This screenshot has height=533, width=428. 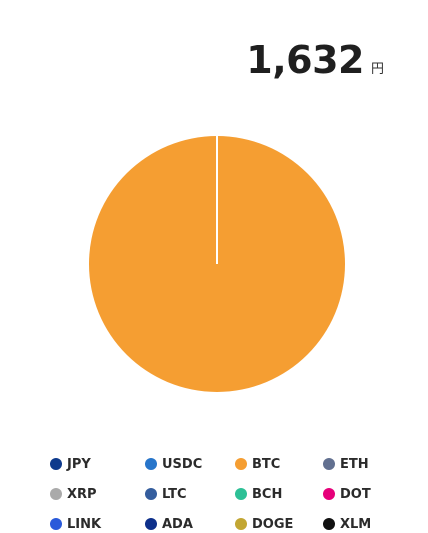 I want to click on legend-item-ada: ADA, so click(x=190, y=524).